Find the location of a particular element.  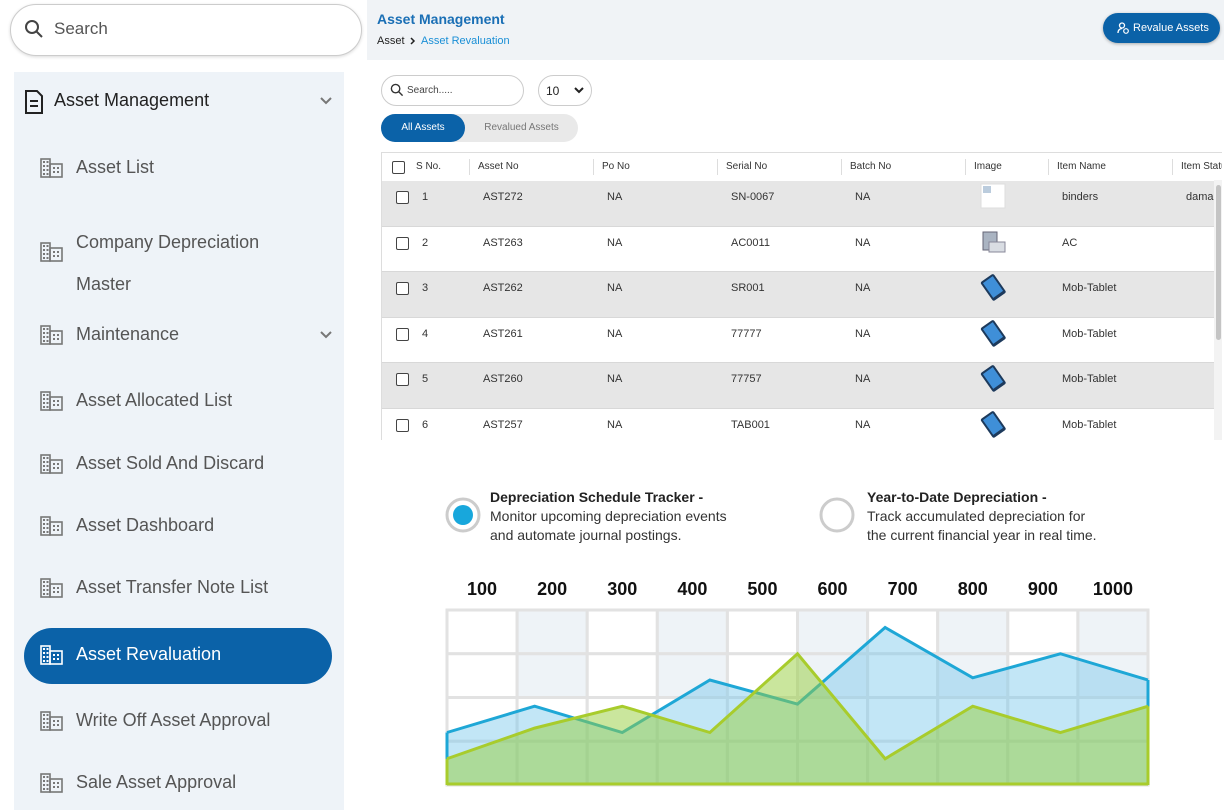

column-header: Batch No is located at coordinates (871, 166).